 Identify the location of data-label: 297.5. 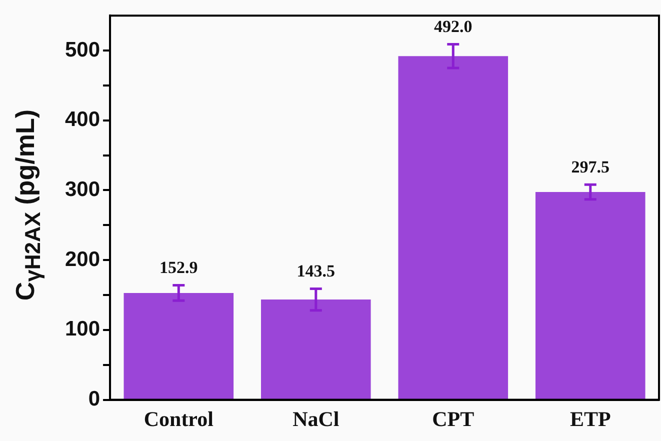
(590, 167).